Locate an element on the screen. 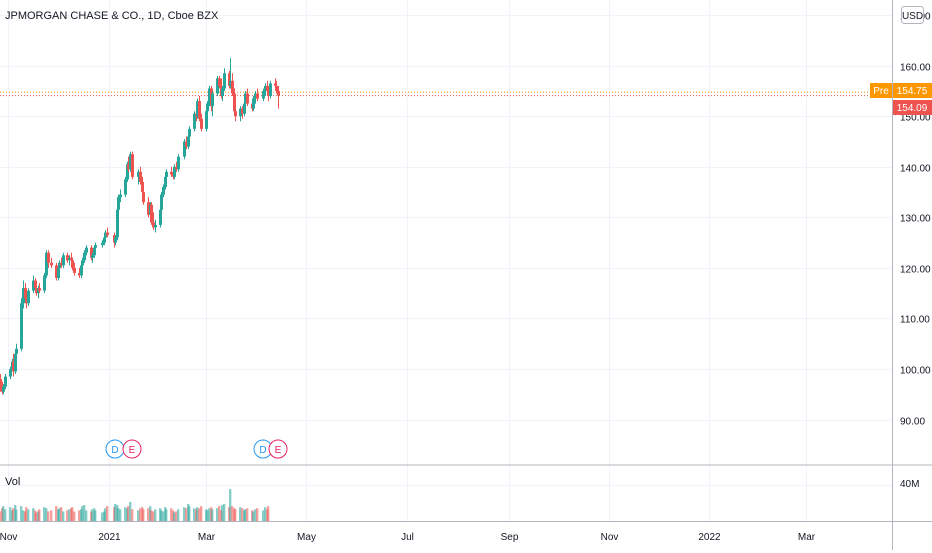 The height and width of the screenshot is (553, 932). time-axis: Nov 2021 Mar May Jul Sep Nov 2022 Mar is located at coordinates (408, 537).